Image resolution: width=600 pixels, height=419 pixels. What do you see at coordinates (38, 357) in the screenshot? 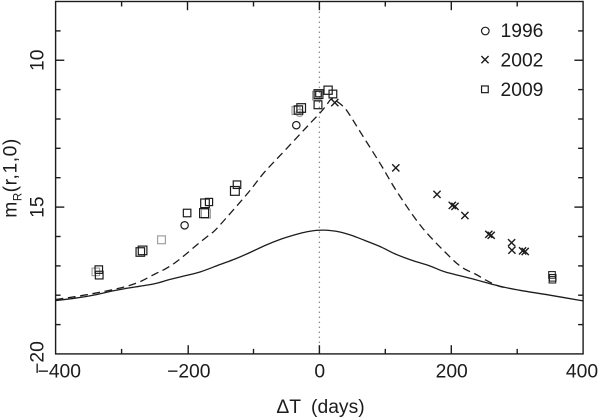
I see `svg-text: −20` at bounding box center [38, 357].